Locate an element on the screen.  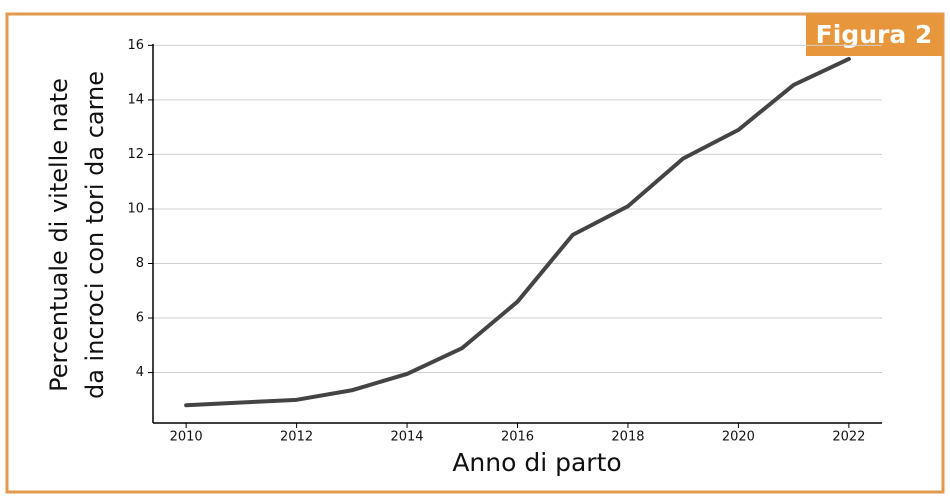
x-tick-label: 2016 is located at coordinates (517, 437).